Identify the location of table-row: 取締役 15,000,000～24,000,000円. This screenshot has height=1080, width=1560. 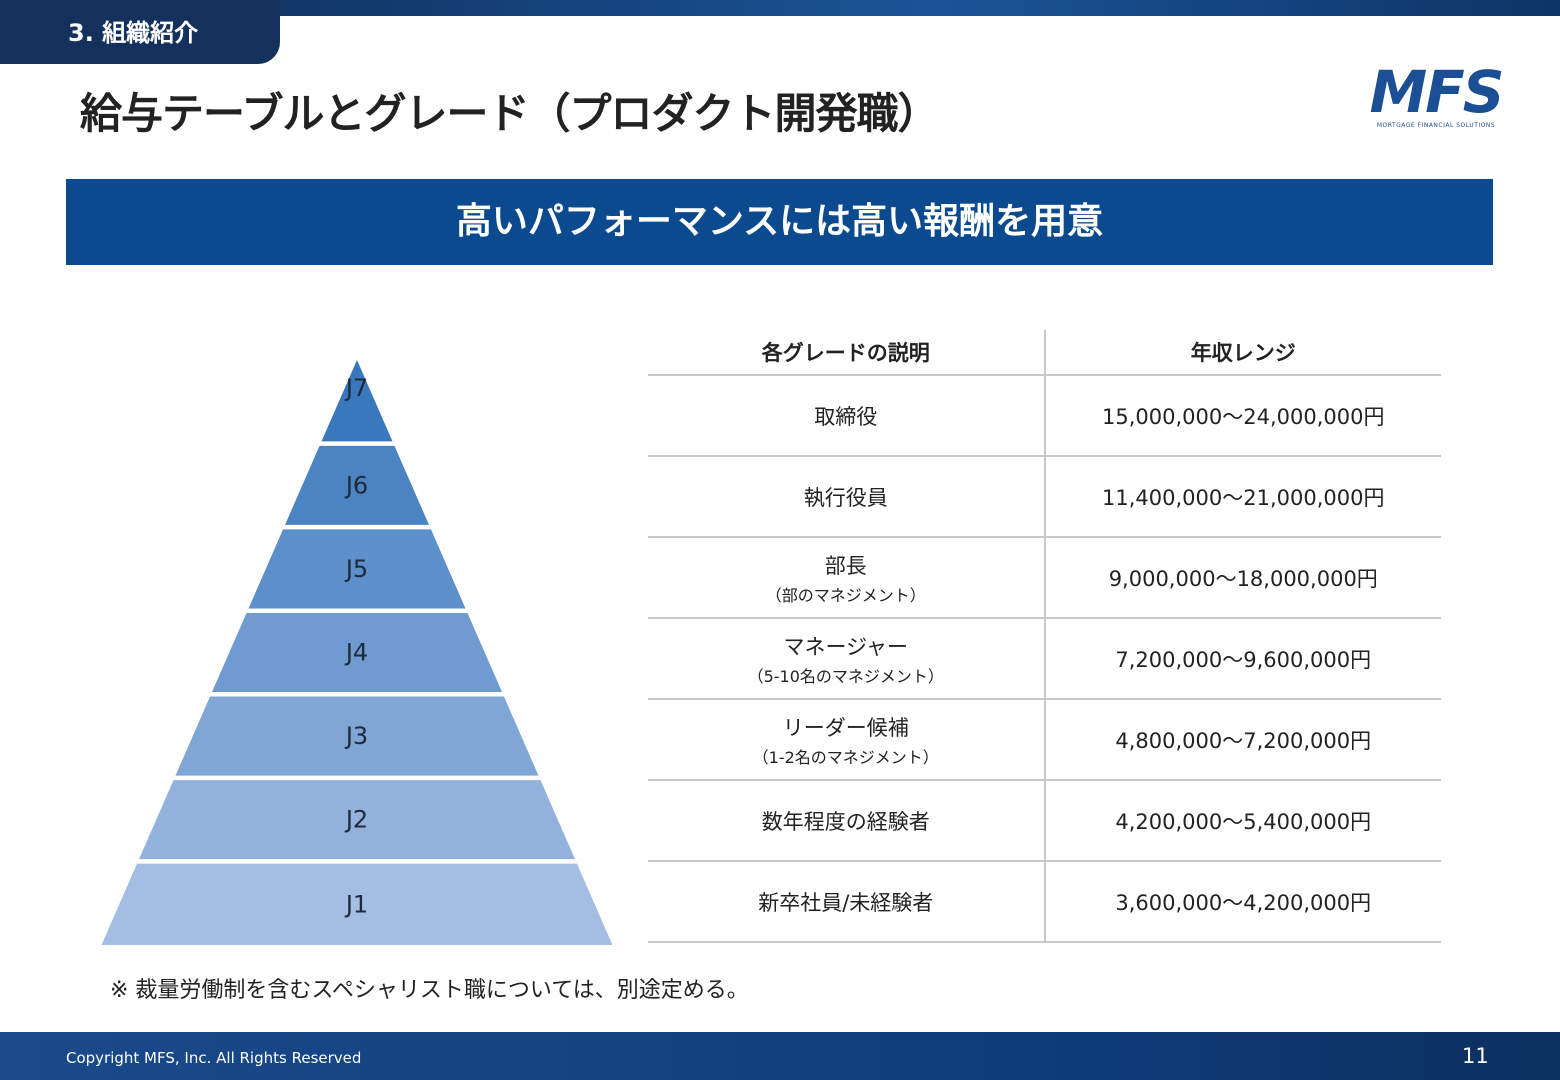
(1044, 416).